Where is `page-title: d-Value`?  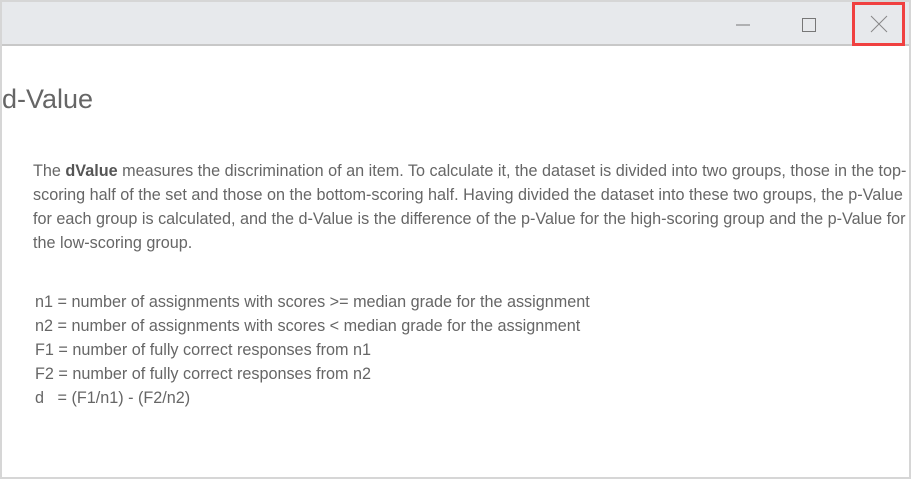
page-title: d-Value is located at coordinates (48, 99).